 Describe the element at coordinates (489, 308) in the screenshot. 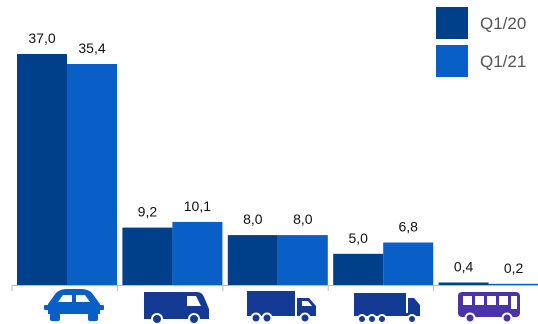

I see `bus-icon` at that location.